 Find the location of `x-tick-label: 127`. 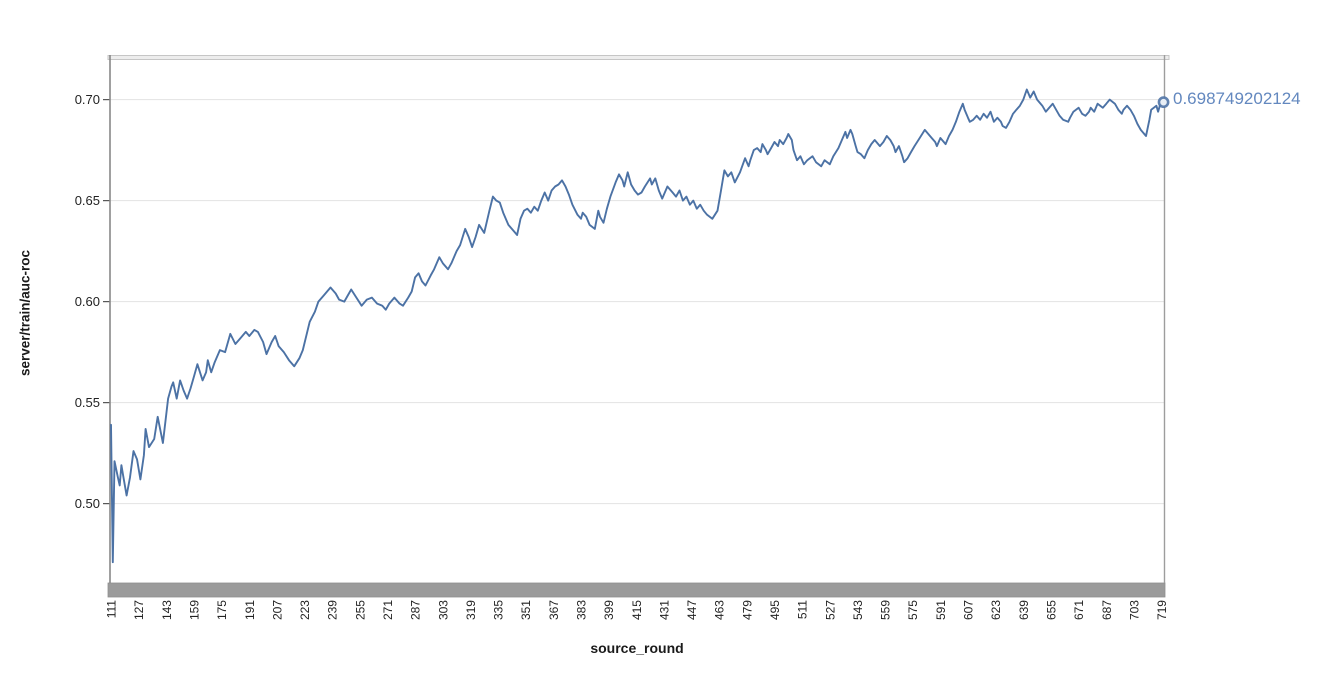

x-tick-label: 127 is located at coordinates (139, 610).